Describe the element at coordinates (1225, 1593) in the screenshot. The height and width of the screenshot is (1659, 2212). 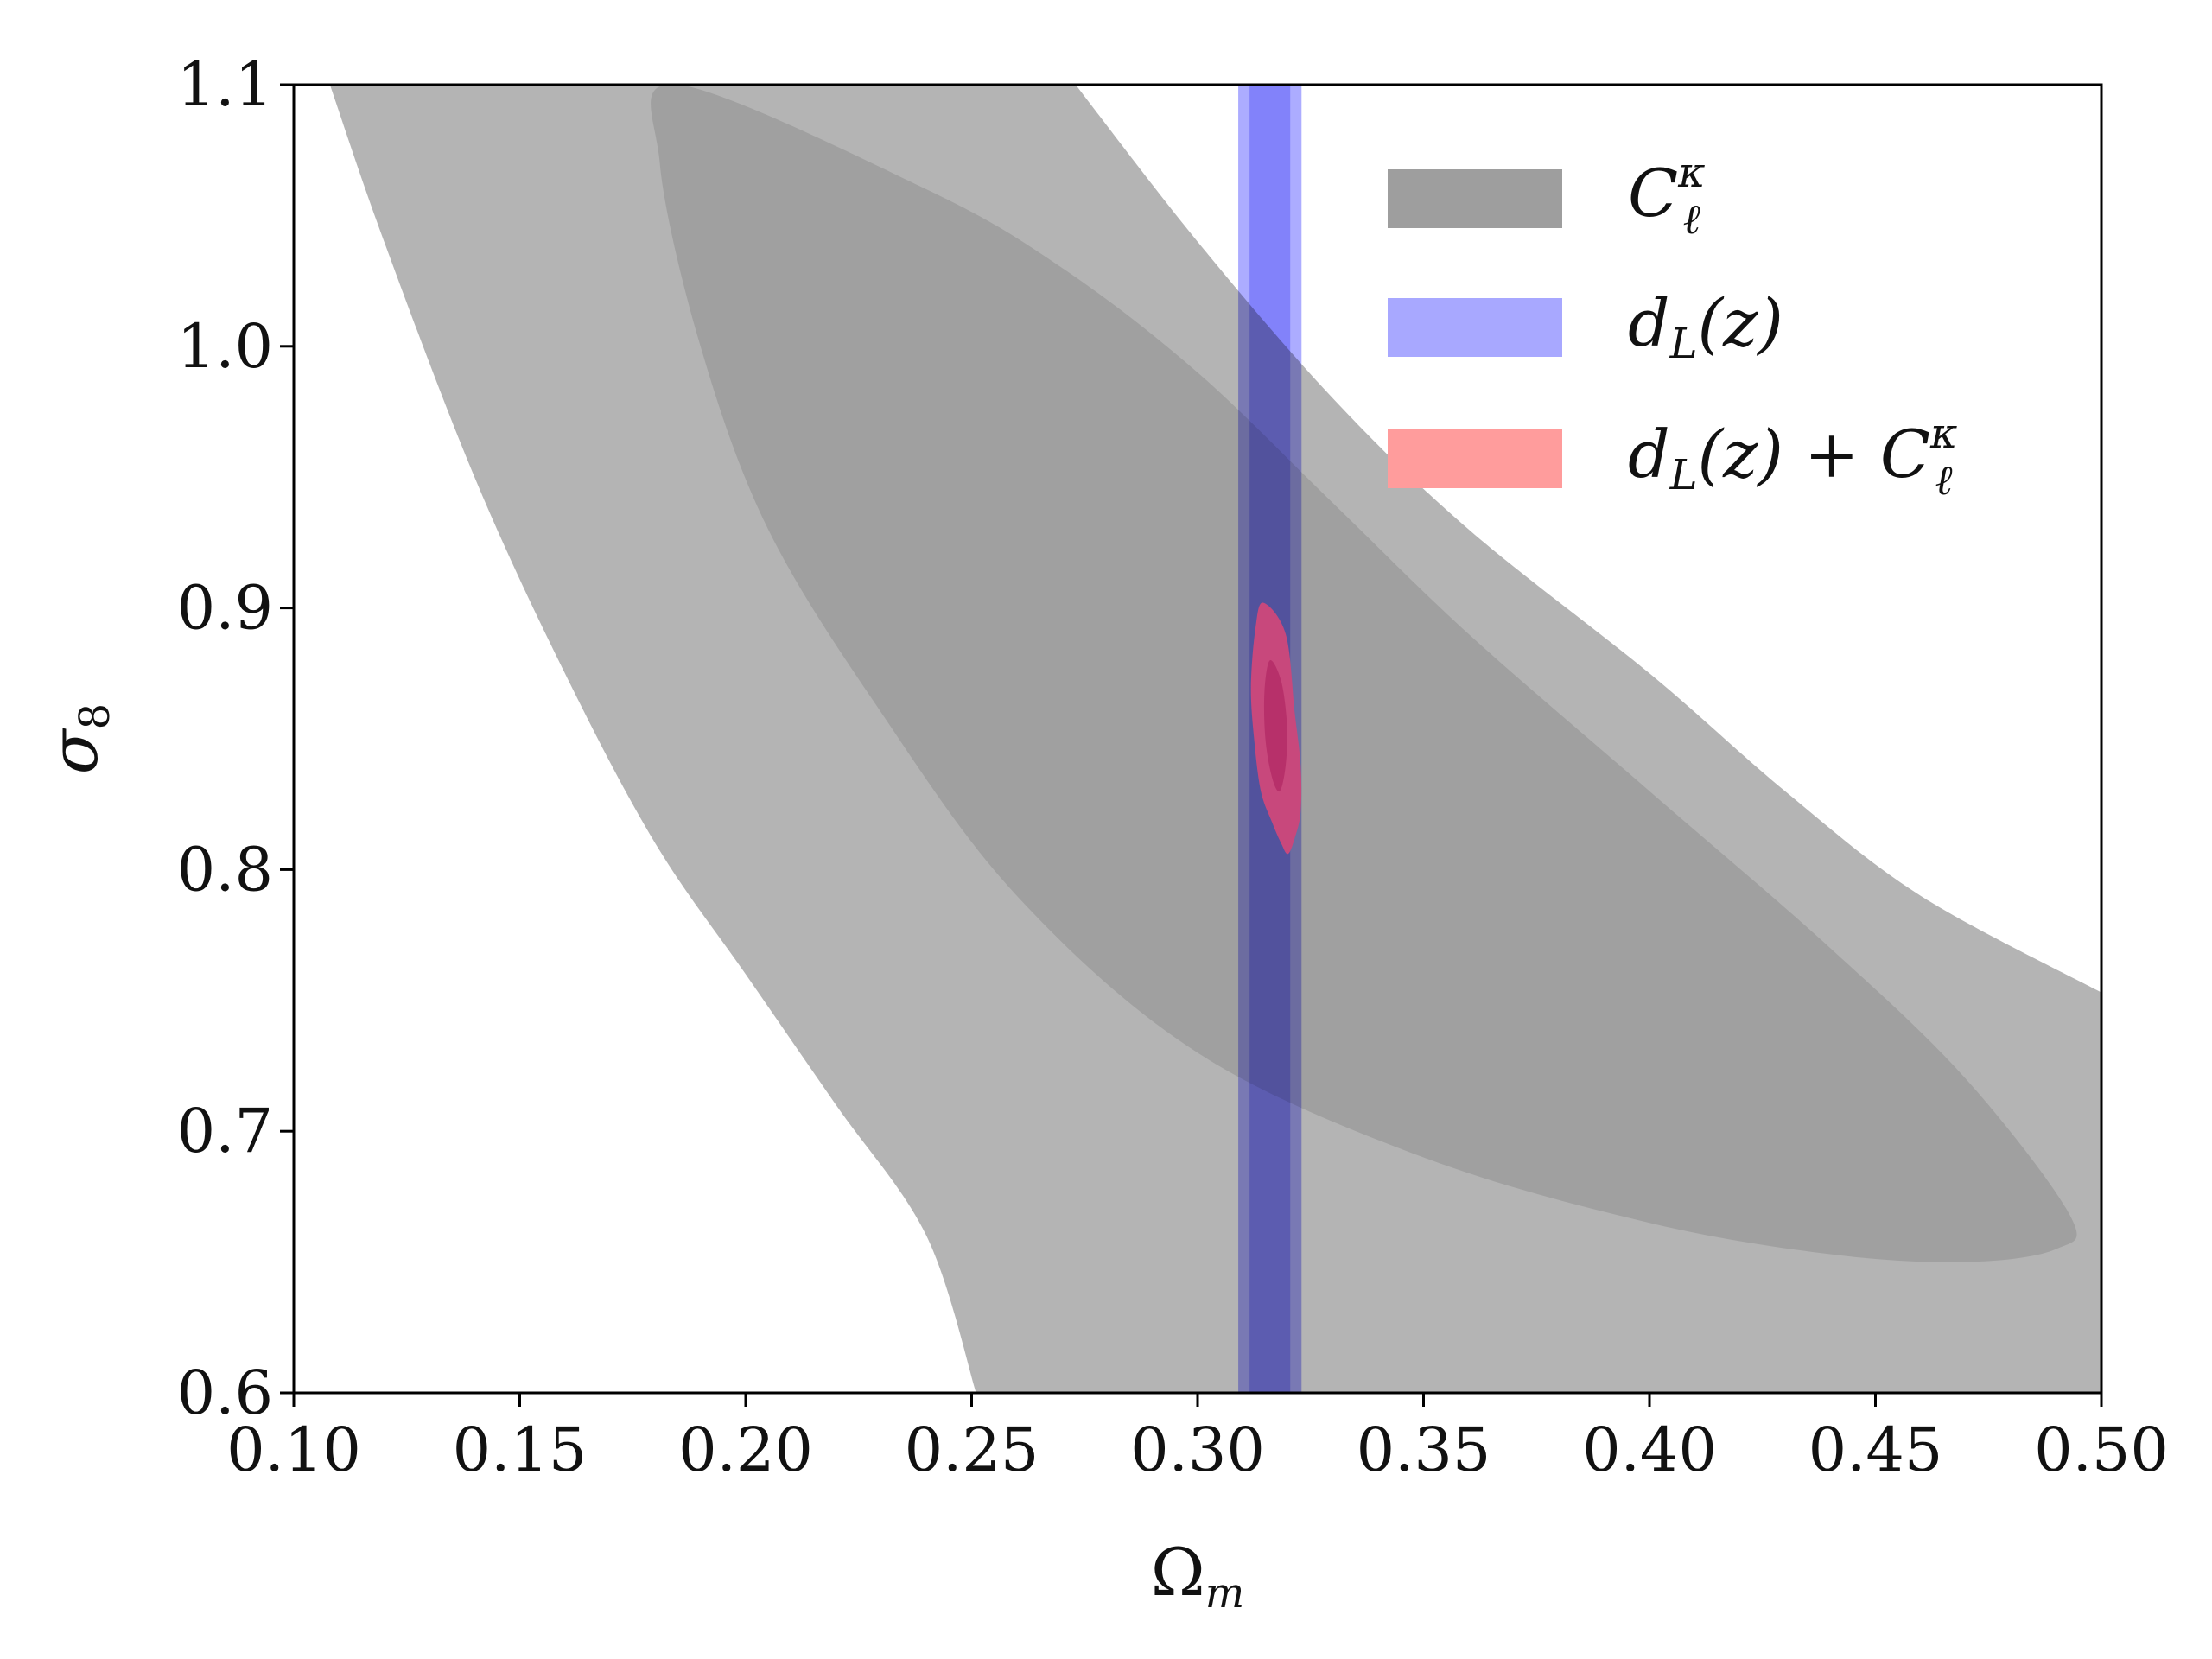
I see `x-axis-label-sub: m` at that location.